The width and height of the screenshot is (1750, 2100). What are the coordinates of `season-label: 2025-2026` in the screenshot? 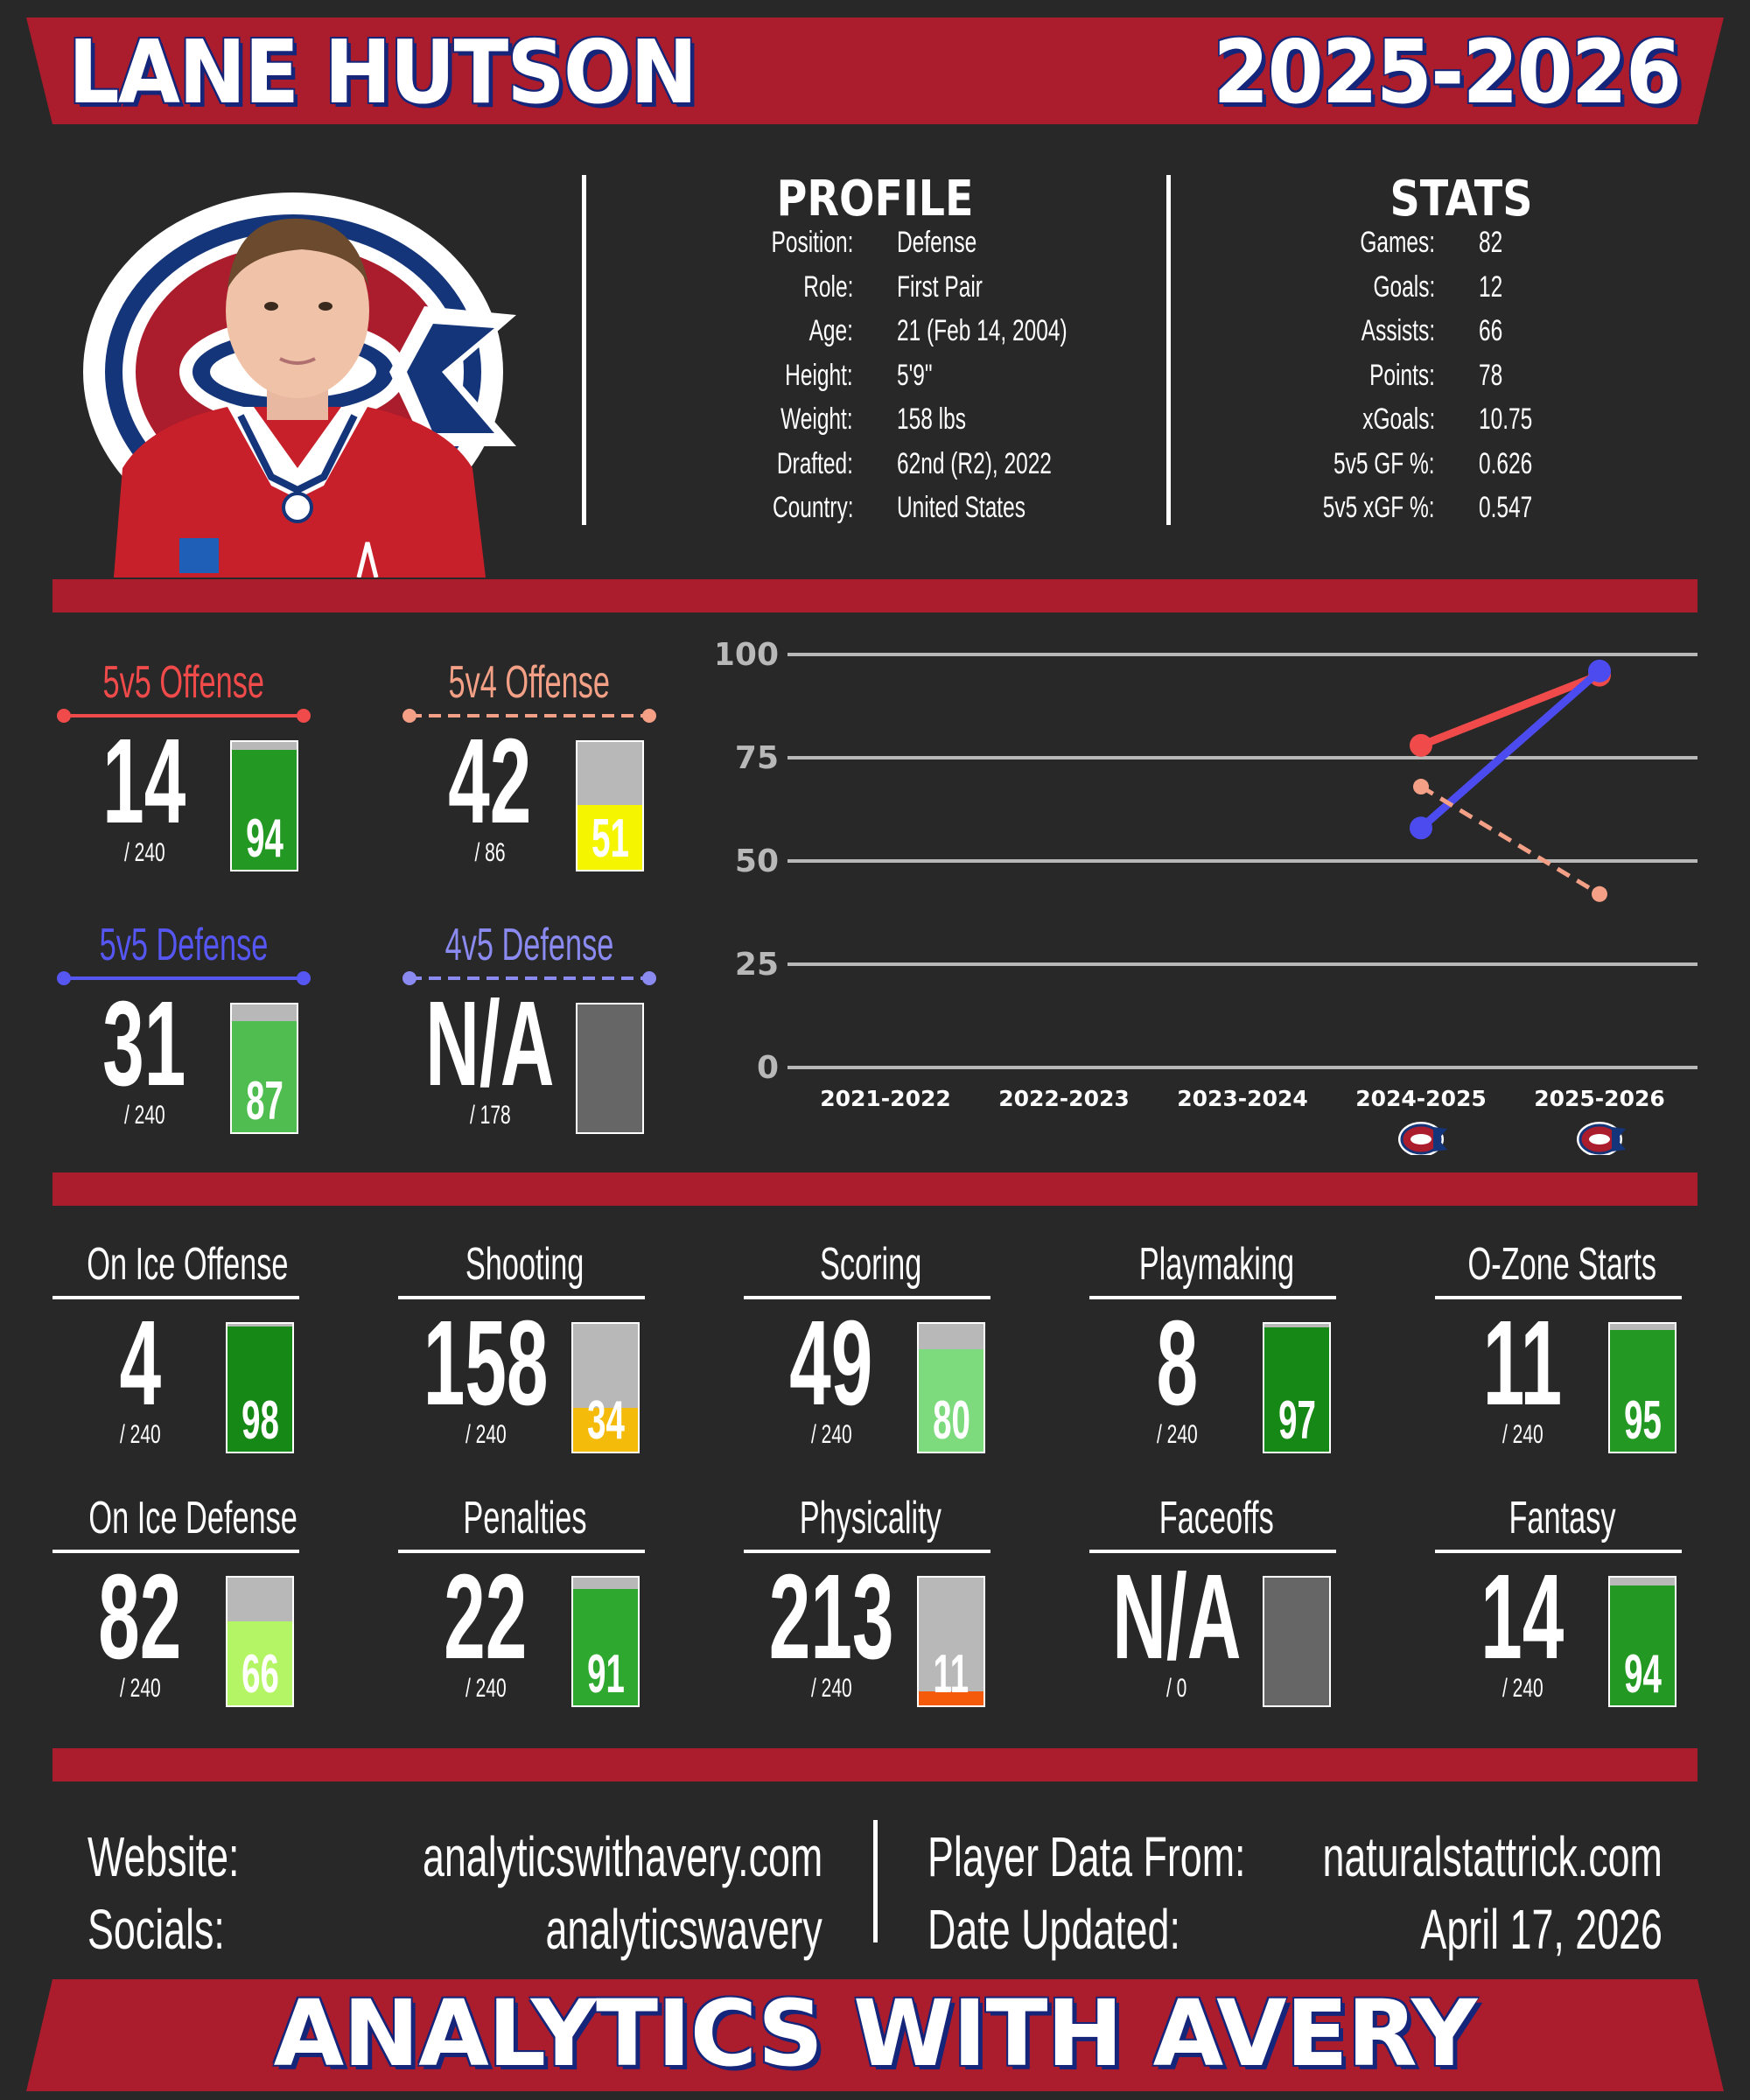 It's located at (1447, 72).